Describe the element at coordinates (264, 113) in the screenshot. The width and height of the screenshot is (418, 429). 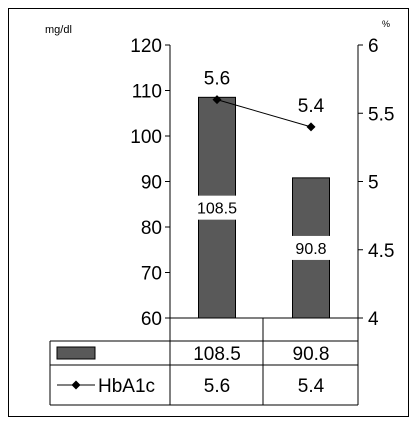
I see `line-series-path` at that location.